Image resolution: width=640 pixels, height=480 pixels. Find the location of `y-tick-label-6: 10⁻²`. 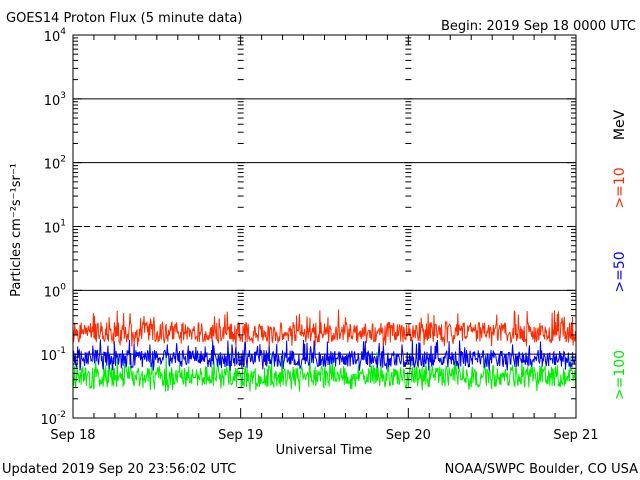

y-tick-label-6: 10⁻² is located at coordinates (53, 419).